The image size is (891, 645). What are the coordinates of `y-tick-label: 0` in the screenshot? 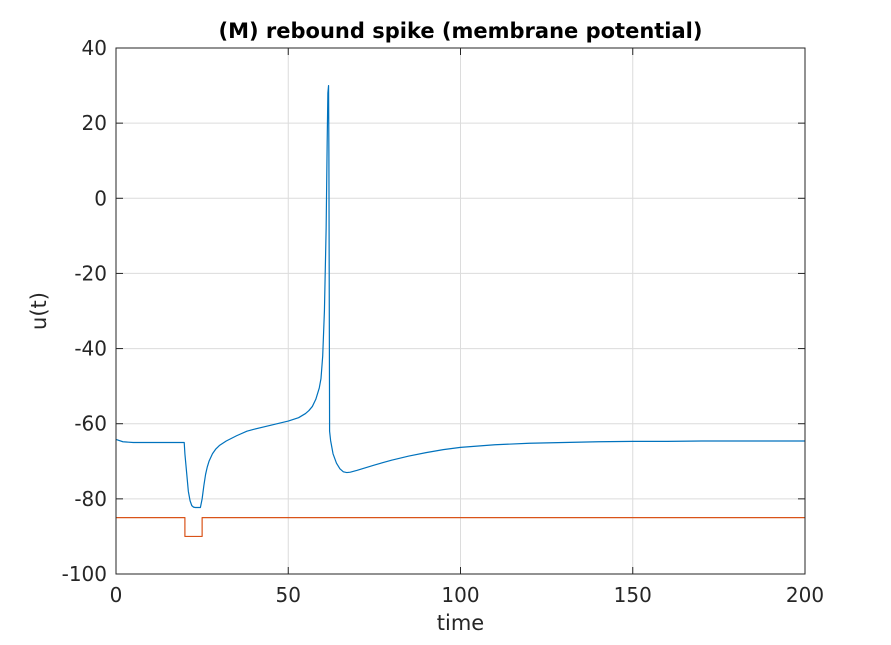 It's located at (100, 198).